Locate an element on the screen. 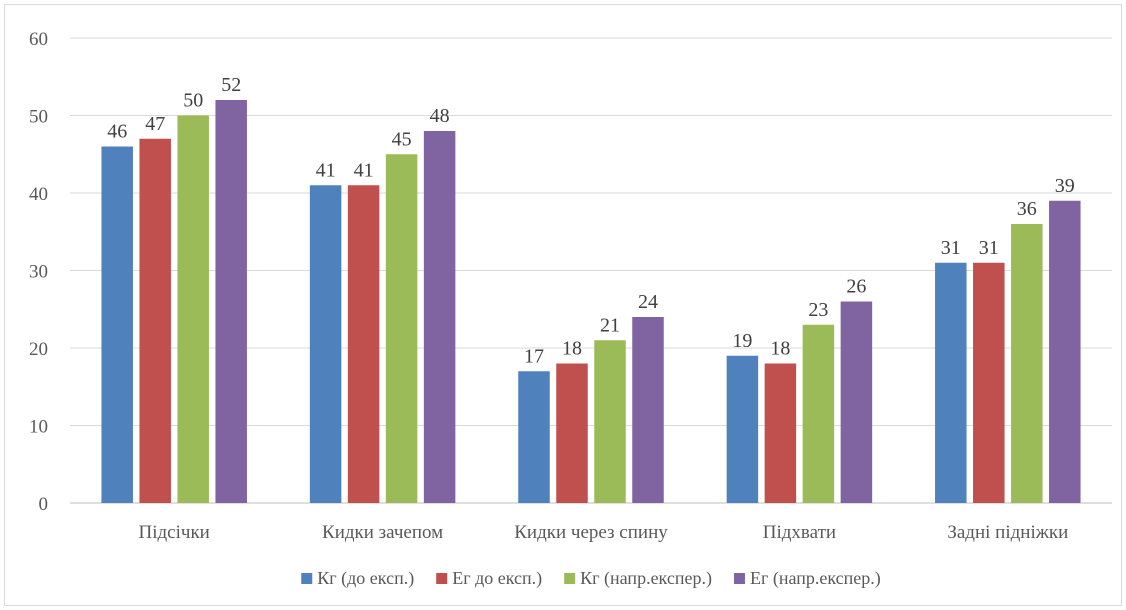 The width and height of the screenshot is (1126, 610). legend-item: Кг (напр.експер.) is located at coordinates (638, 578).